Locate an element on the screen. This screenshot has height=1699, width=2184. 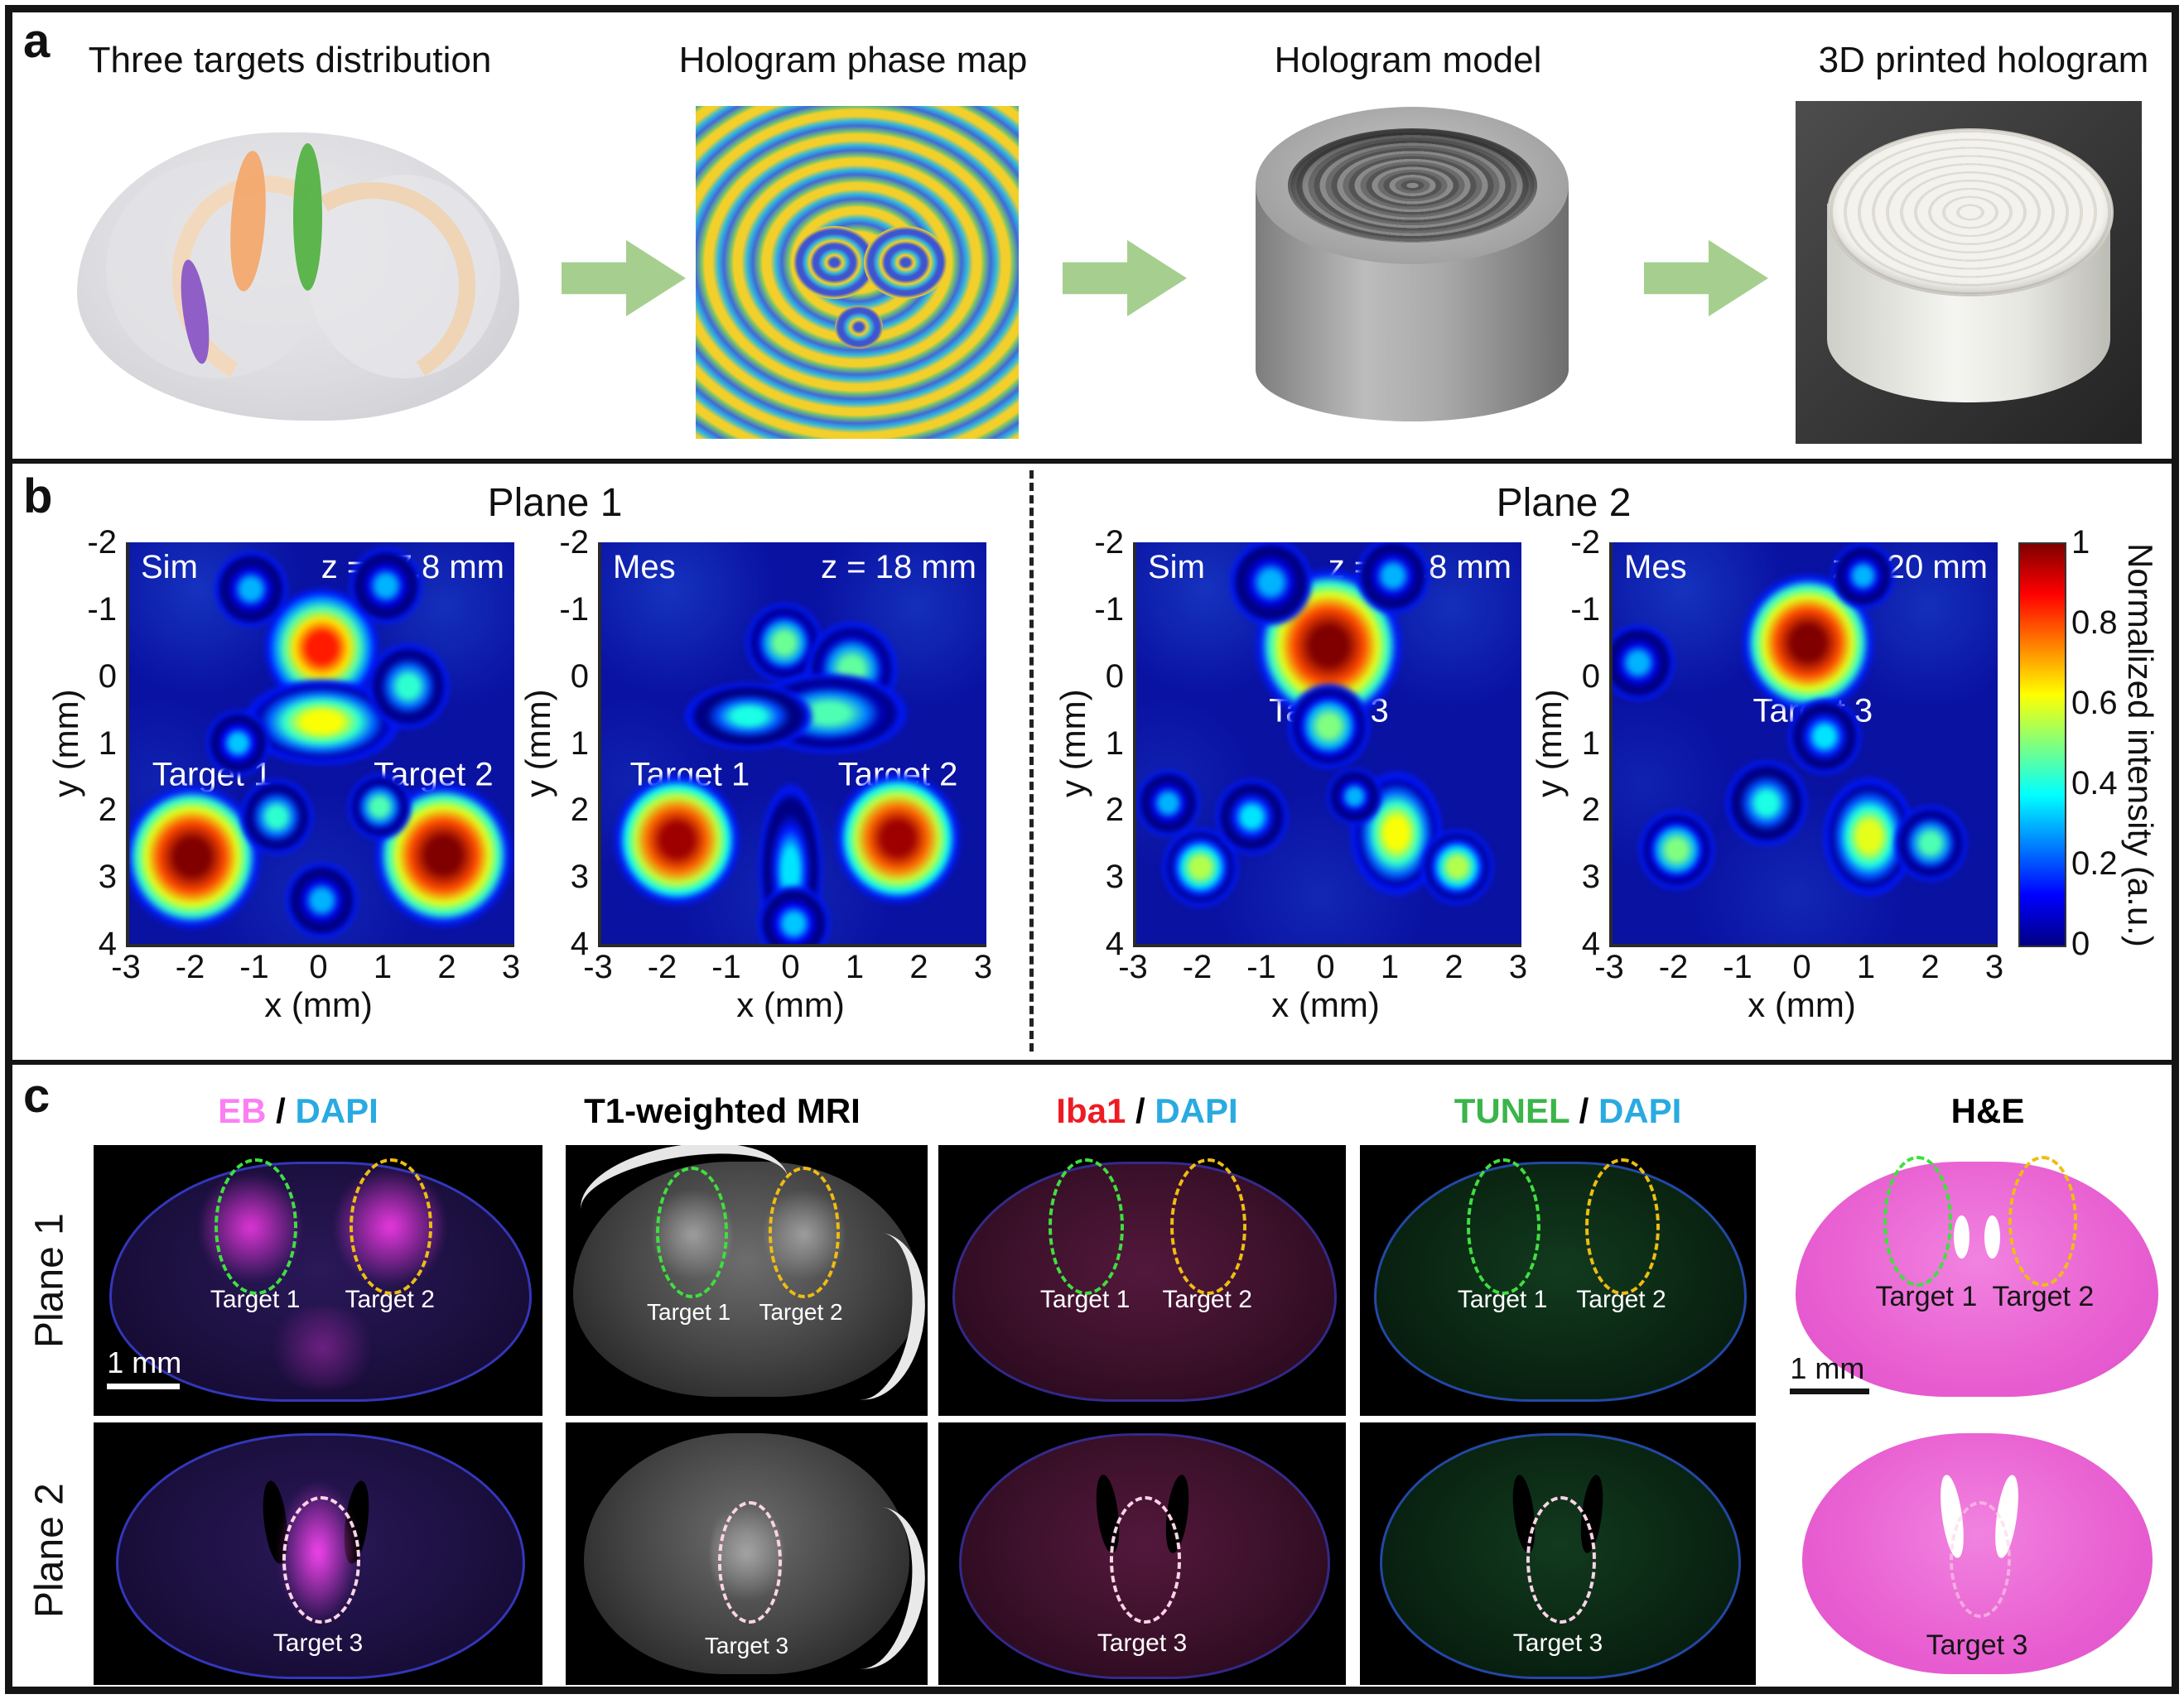
y-tick-label: -1 is located at coordinates (102, 609).